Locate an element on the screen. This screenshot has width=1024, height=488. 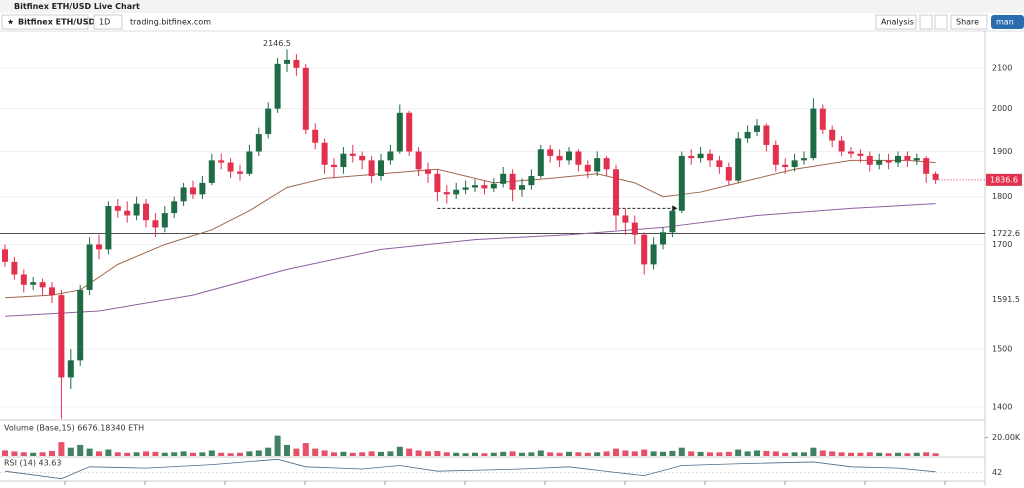
interval-button is located at coordinates (108, 22).